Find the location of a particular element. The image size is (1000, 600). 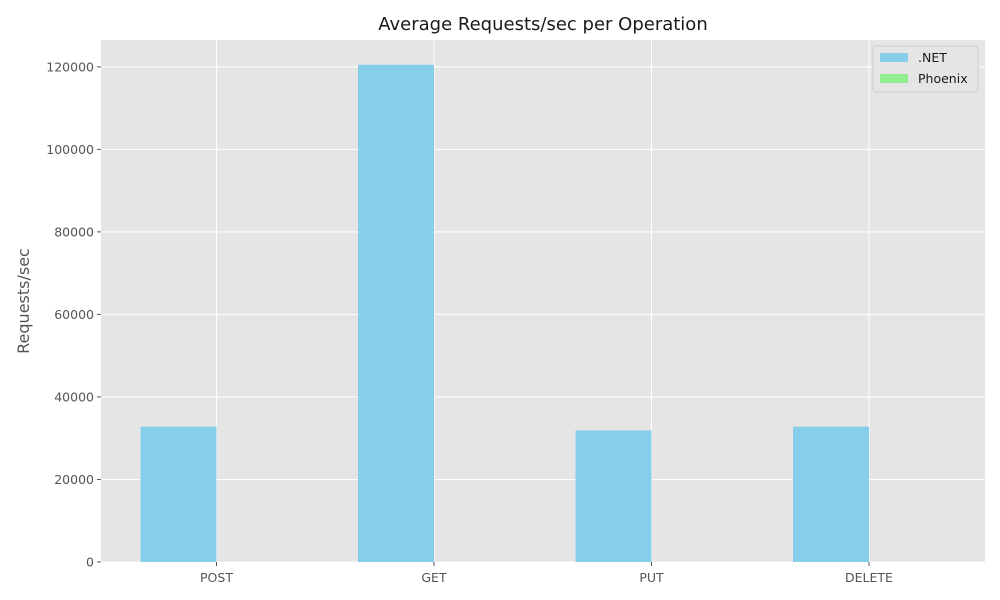

x-axis-ticks: POST GET PUT DELETE is located at coordinates (546, 573).